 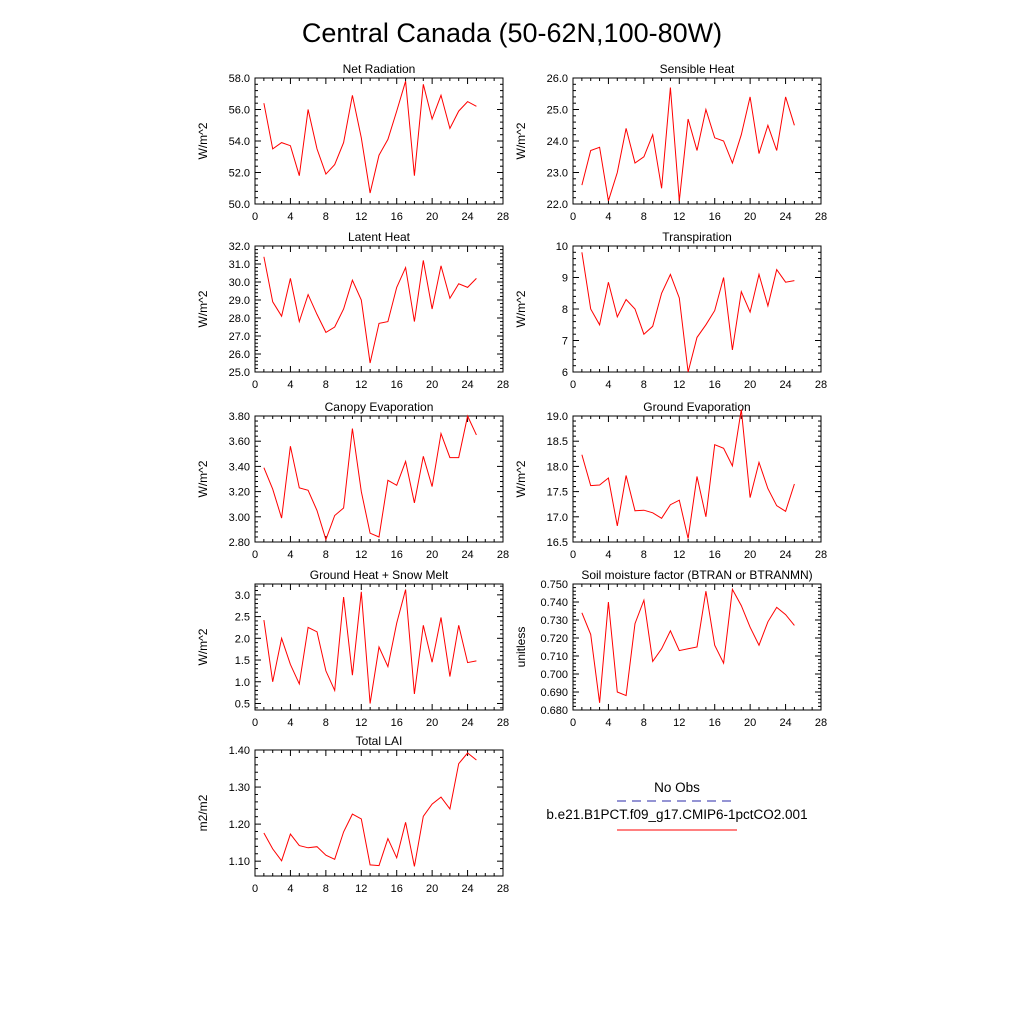 What do you see at coordinates (750, 217) in the screenshot?
I see `sensible-heat-x-tick-label: 20` at bounding box center [750, 217].